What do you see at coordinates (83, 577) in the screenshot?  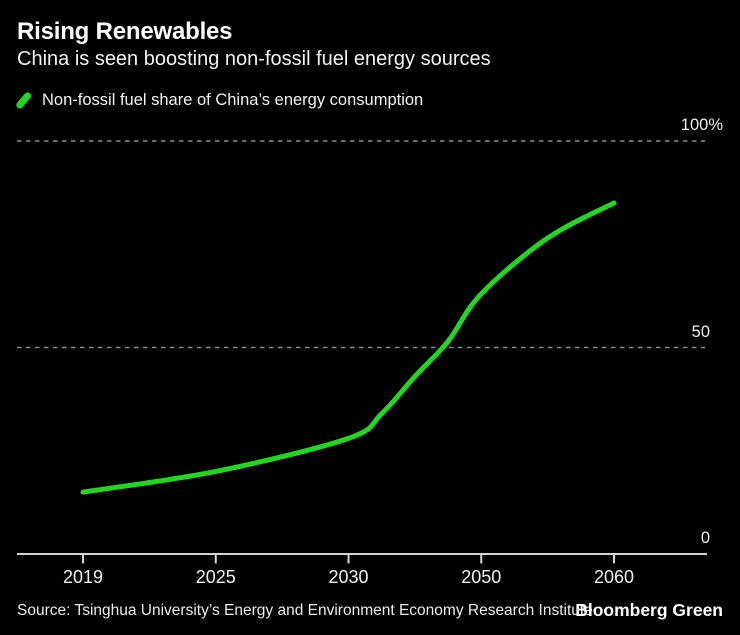 I see `x-axis-label-2019: 2019` at bounding box center [83, 577].